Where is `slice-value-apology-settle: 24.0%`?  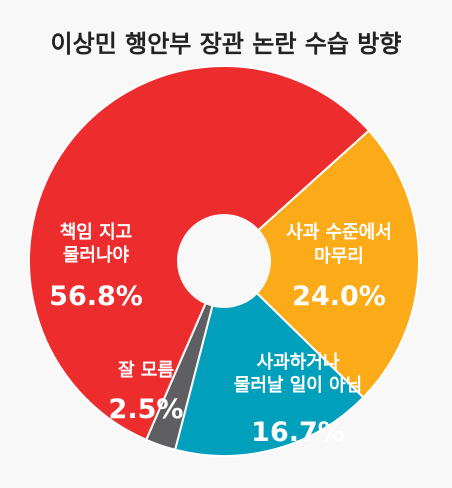
slice-value-apology-settle: 24.0% is located at coordinates (339, 296).